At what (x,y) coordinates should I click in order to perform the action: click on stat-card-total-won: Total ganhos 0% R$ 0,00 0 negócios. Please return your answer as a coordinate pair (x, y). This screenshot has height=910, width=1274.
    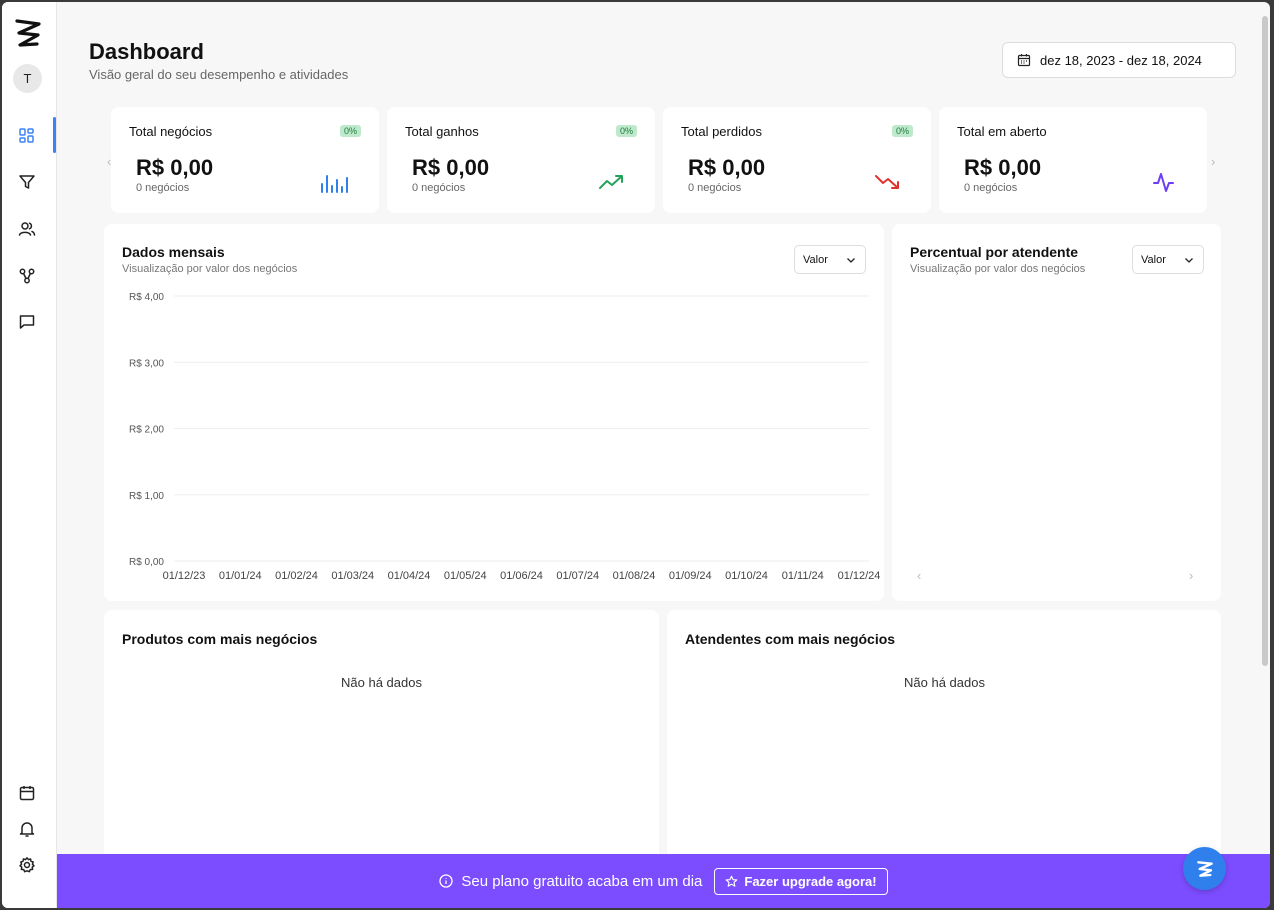
    Looking at the image, I should click on (521, 160).